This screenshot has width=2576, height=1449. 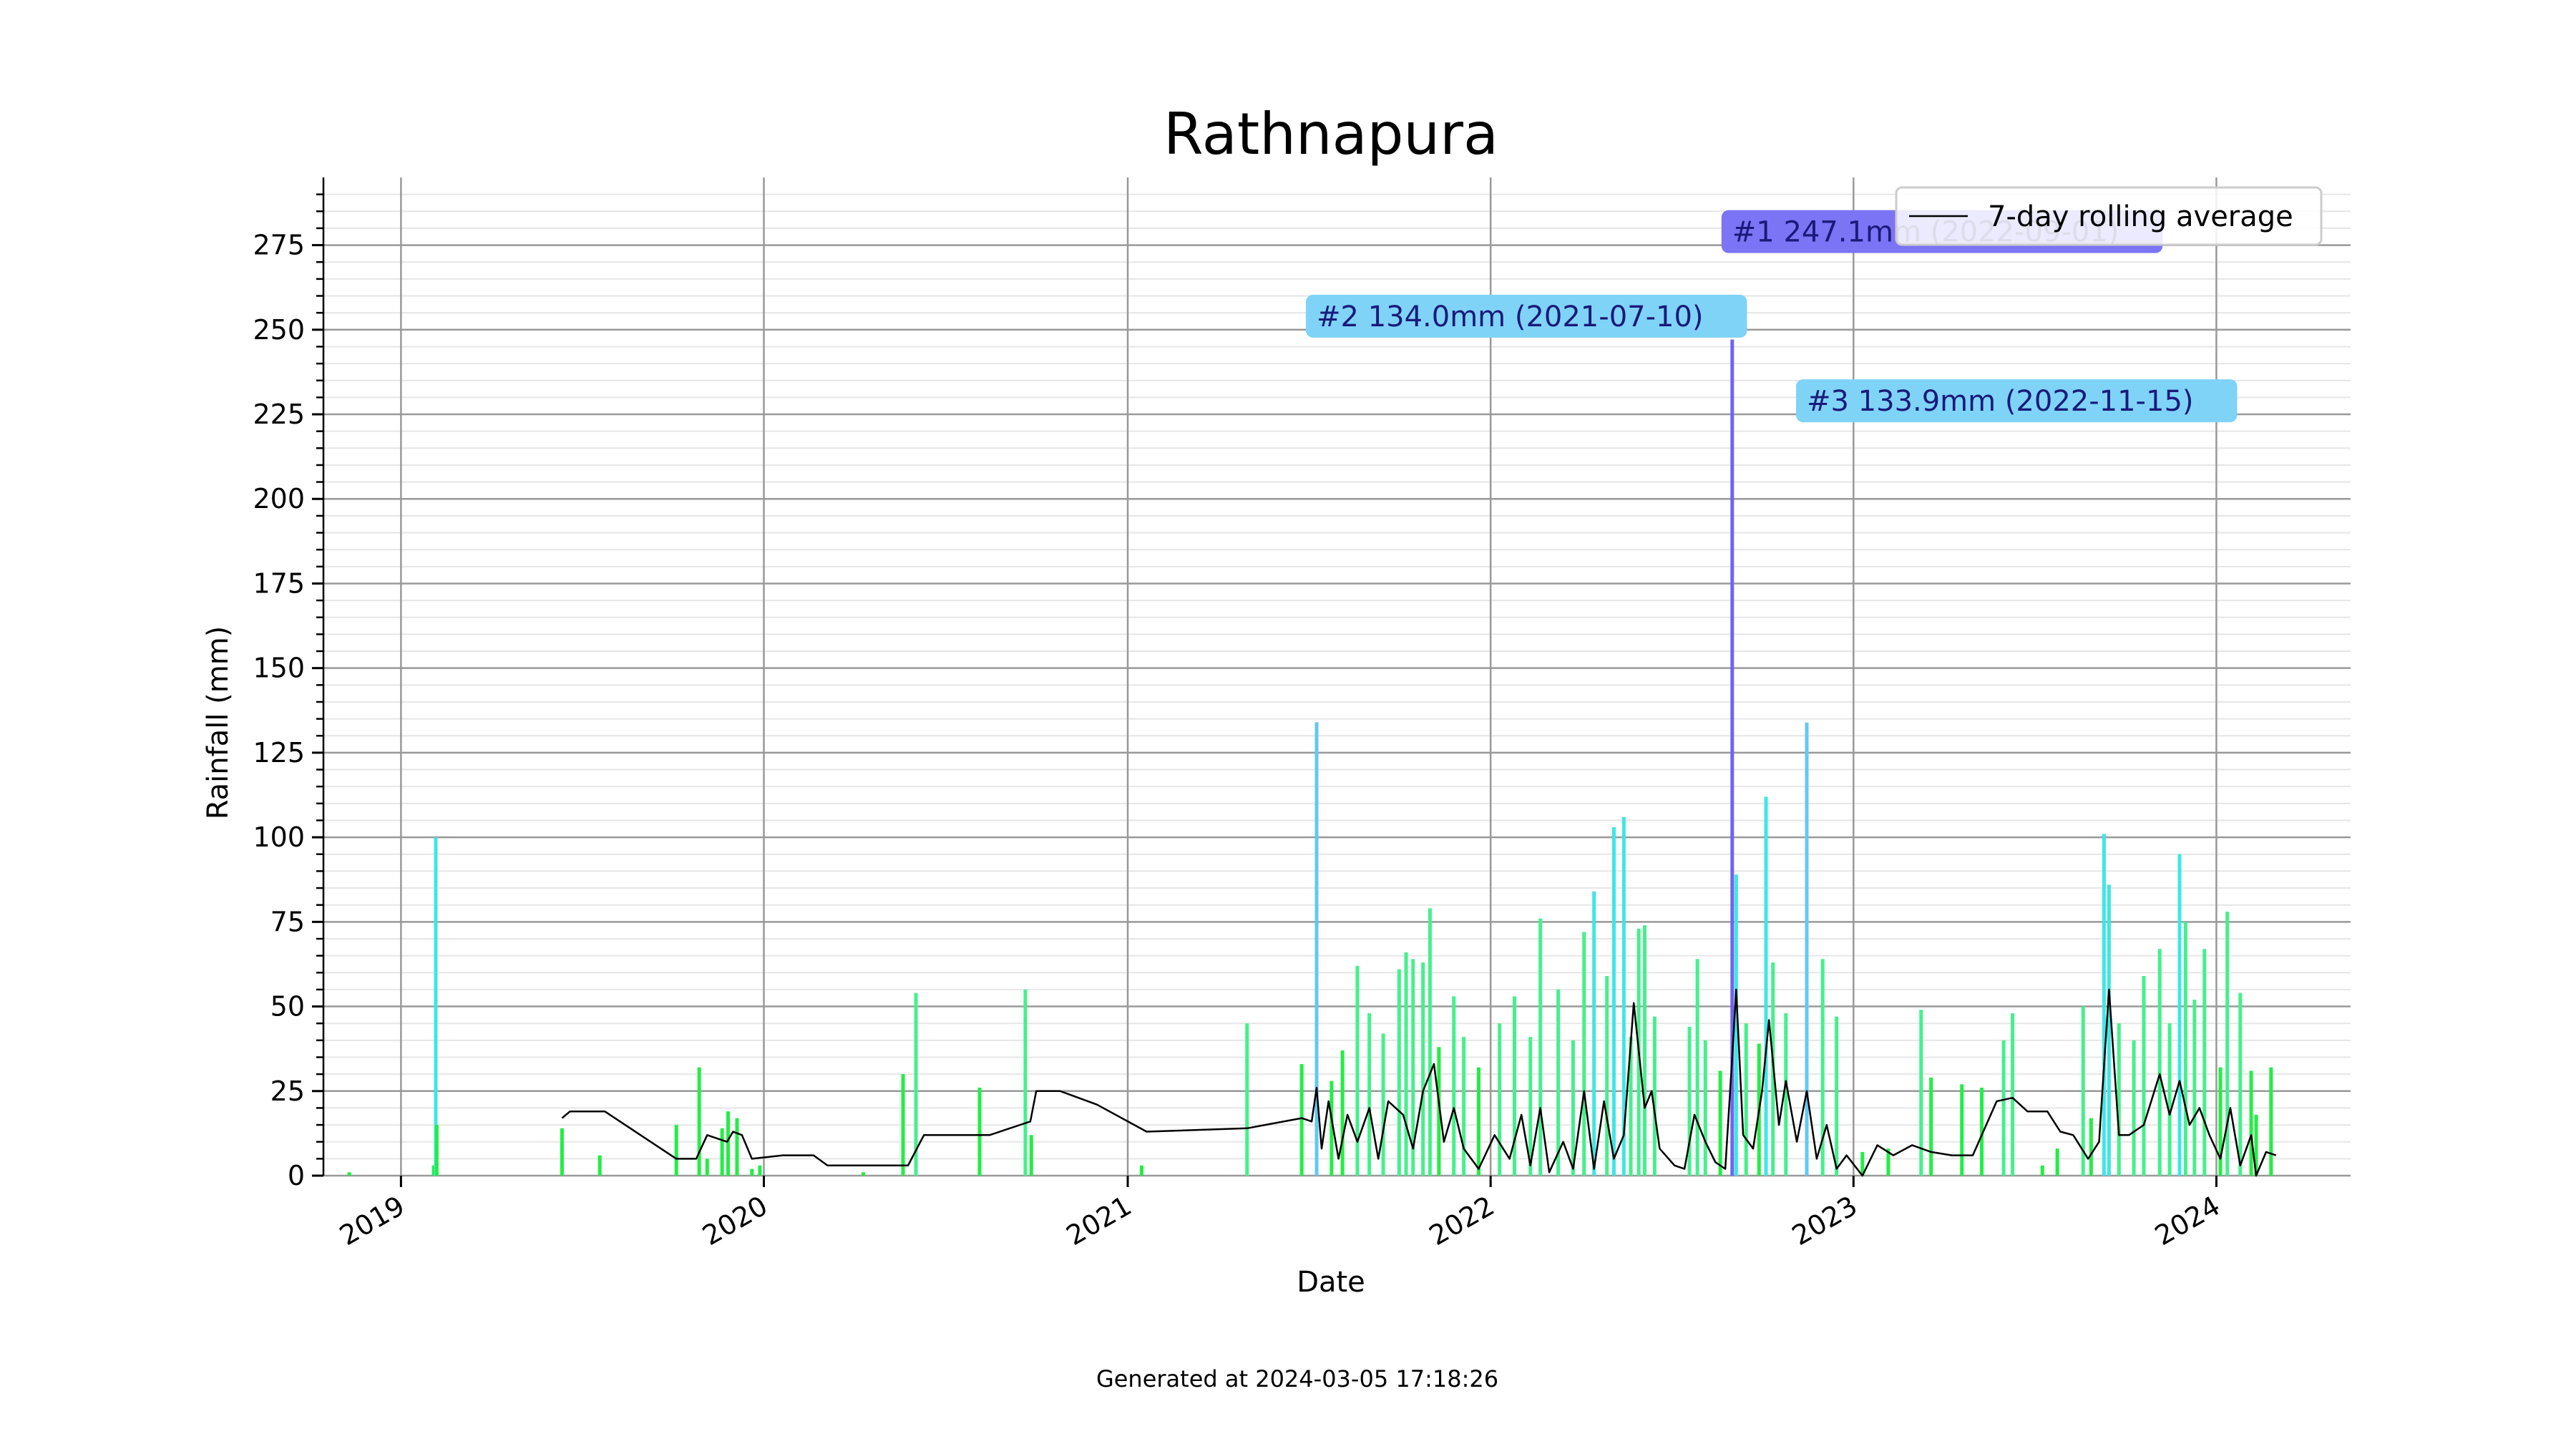 What do you see at coordinates (1330, 134) in the screenshot?
I see `chart-title: Rathnapura` at bounding box center [1330, 134].